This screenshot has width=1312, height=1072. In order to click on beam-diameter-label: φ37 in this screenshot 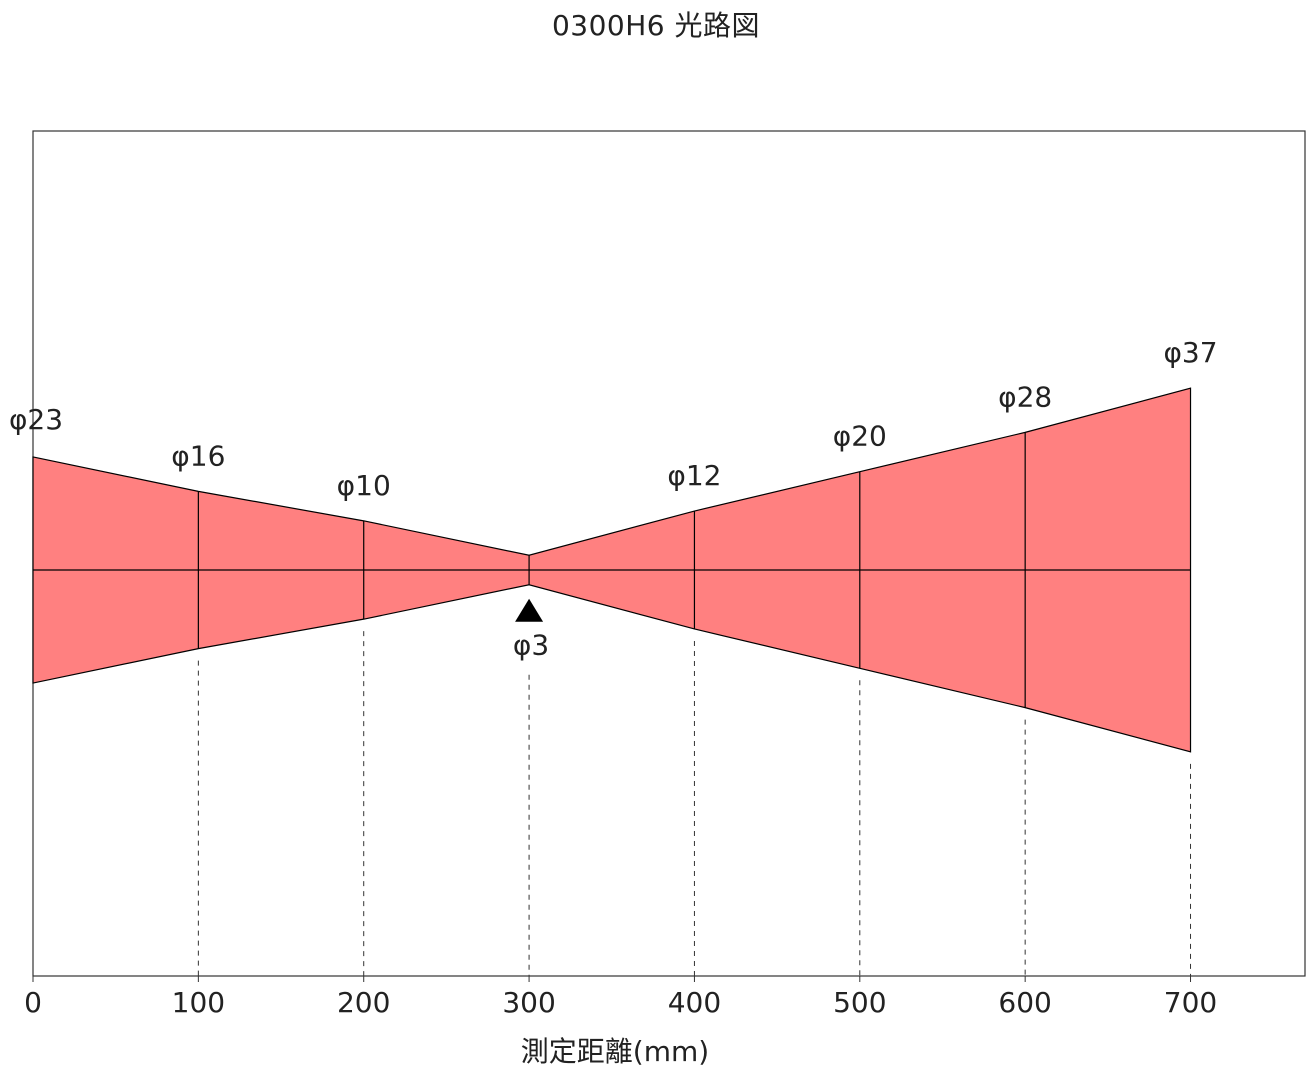, I will do `click(1190, 352)`.